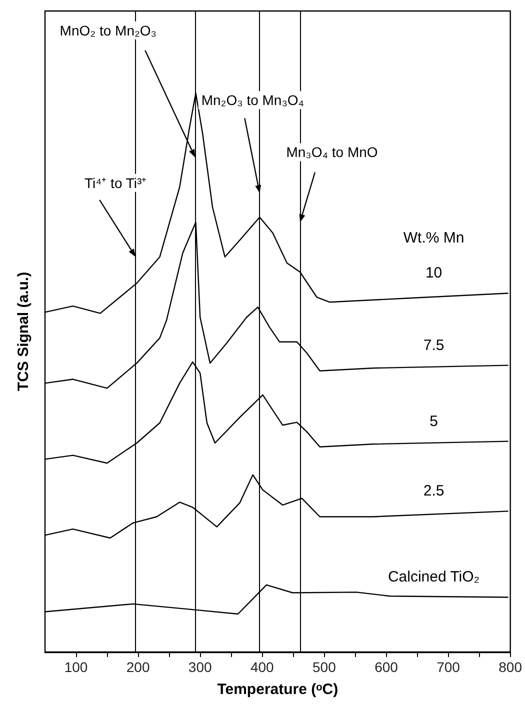 The height and width of the screenshot is (704, 525). What do you see at coordinates (433, 345) in the screenshot?
I see `series-label: 7.5` at bounding box center [433, 345].